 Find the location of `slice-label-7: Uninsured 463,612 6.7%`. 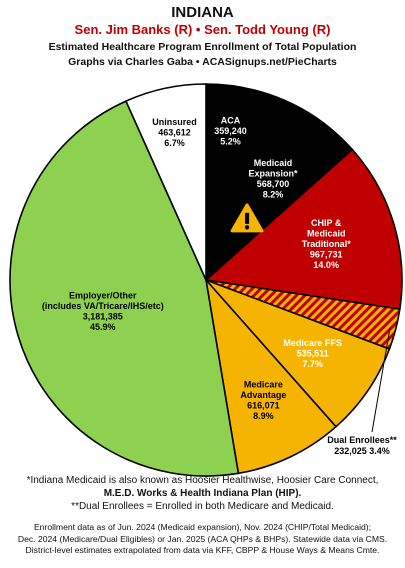

slice-label-7: Uninsured 463,612 6.7% is located at coordinates (174, 132).